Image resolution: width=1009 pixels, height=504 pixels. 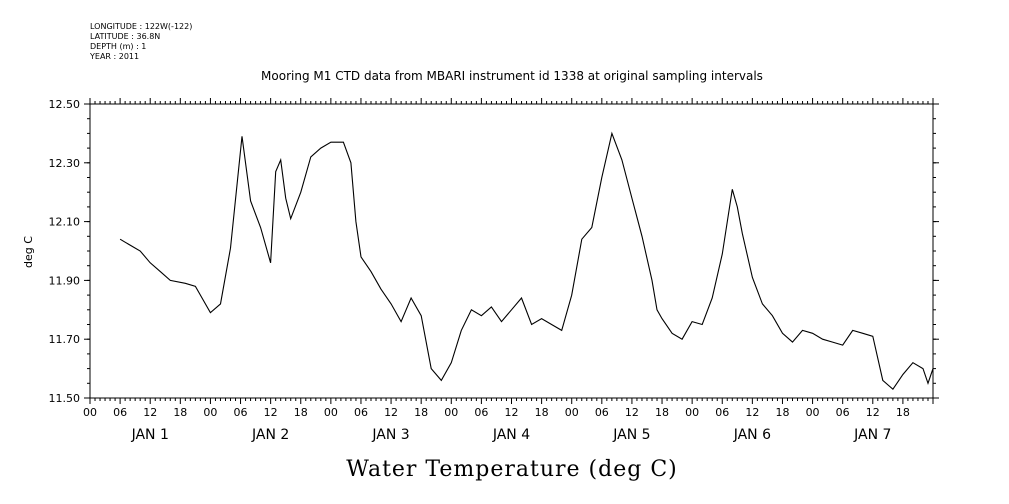 What do you see at coordinates (65, 222) in the screenshot?
I see `y-tick-label: 12.10` at bounding box center [65, 222].